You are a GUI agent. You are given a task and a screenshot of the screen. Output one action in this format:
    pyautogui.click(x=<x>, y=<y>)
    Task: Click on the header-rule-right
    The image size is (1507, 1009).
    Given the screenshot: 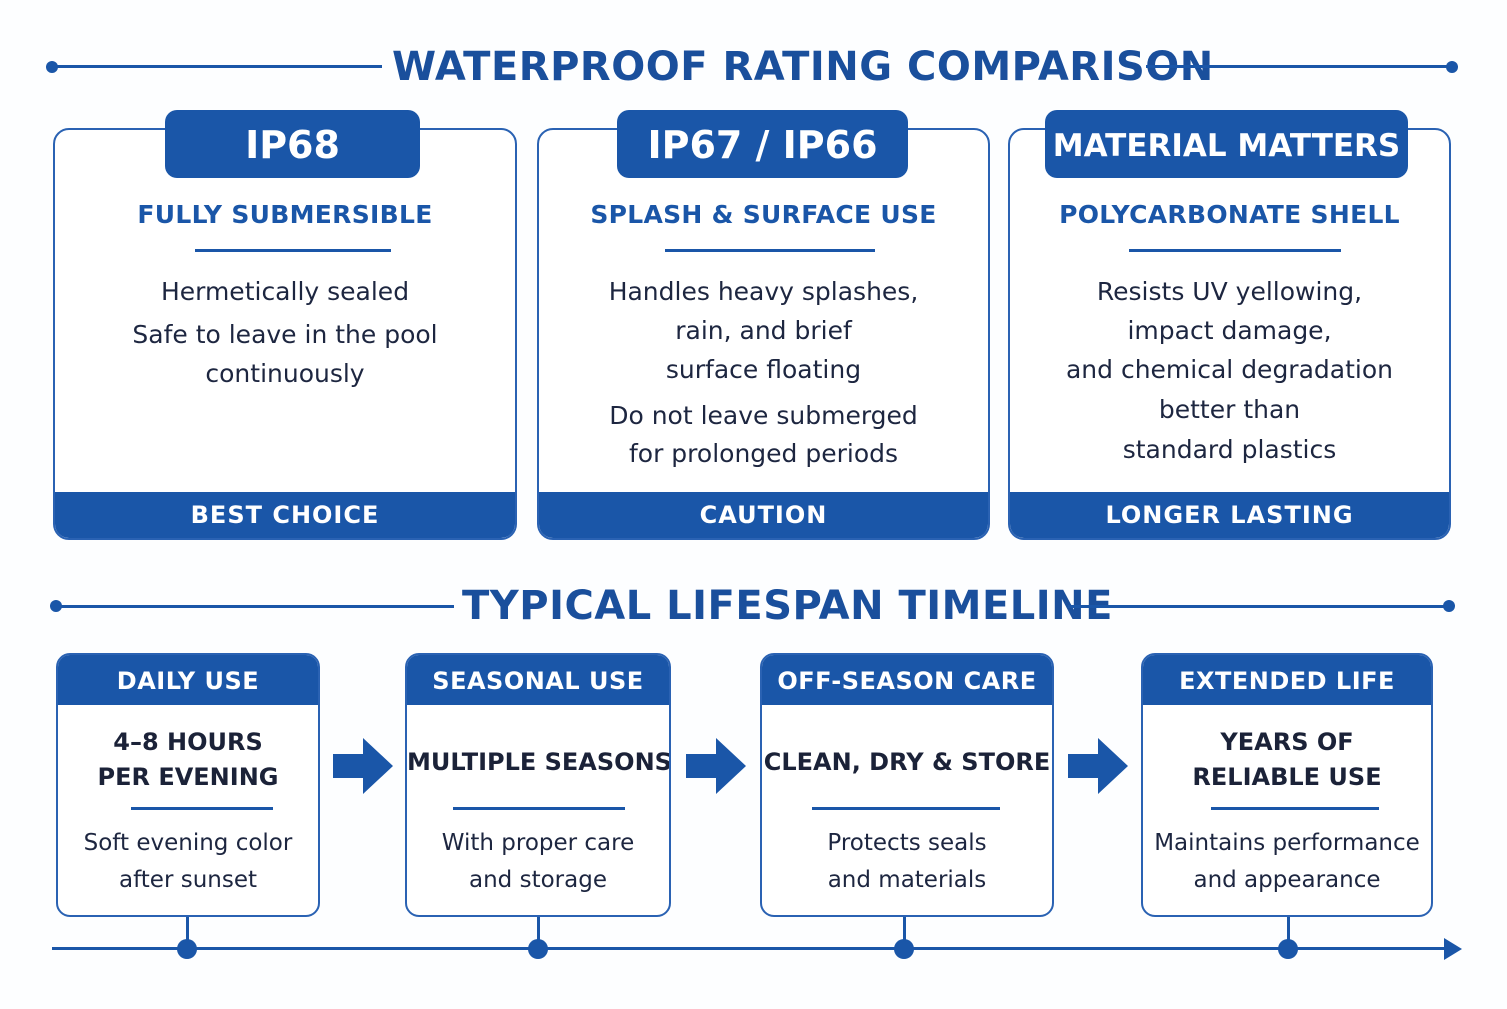 What is the action you would take?
    pyautogui.click(x=1299, y=66)
    